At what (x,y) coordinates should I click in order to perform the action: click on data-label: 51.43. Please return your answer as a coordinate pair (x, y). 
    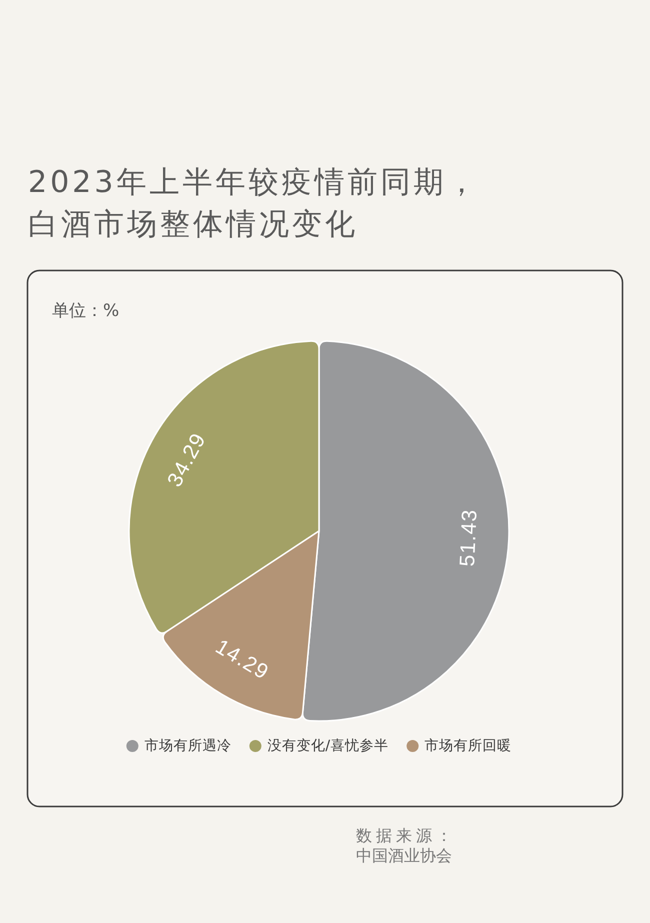
    Looking at the image, I should click on (469, 537).